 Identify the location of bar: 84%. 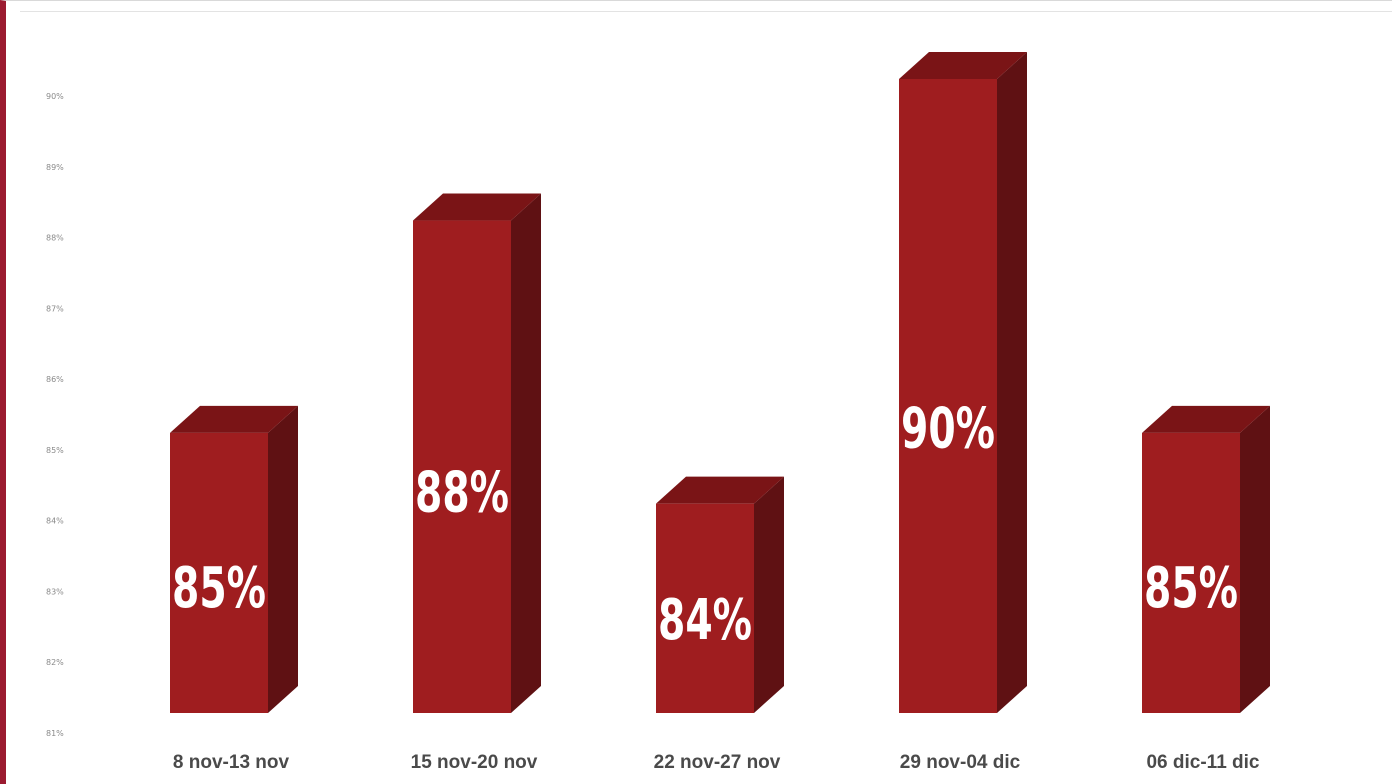
(720, 594).